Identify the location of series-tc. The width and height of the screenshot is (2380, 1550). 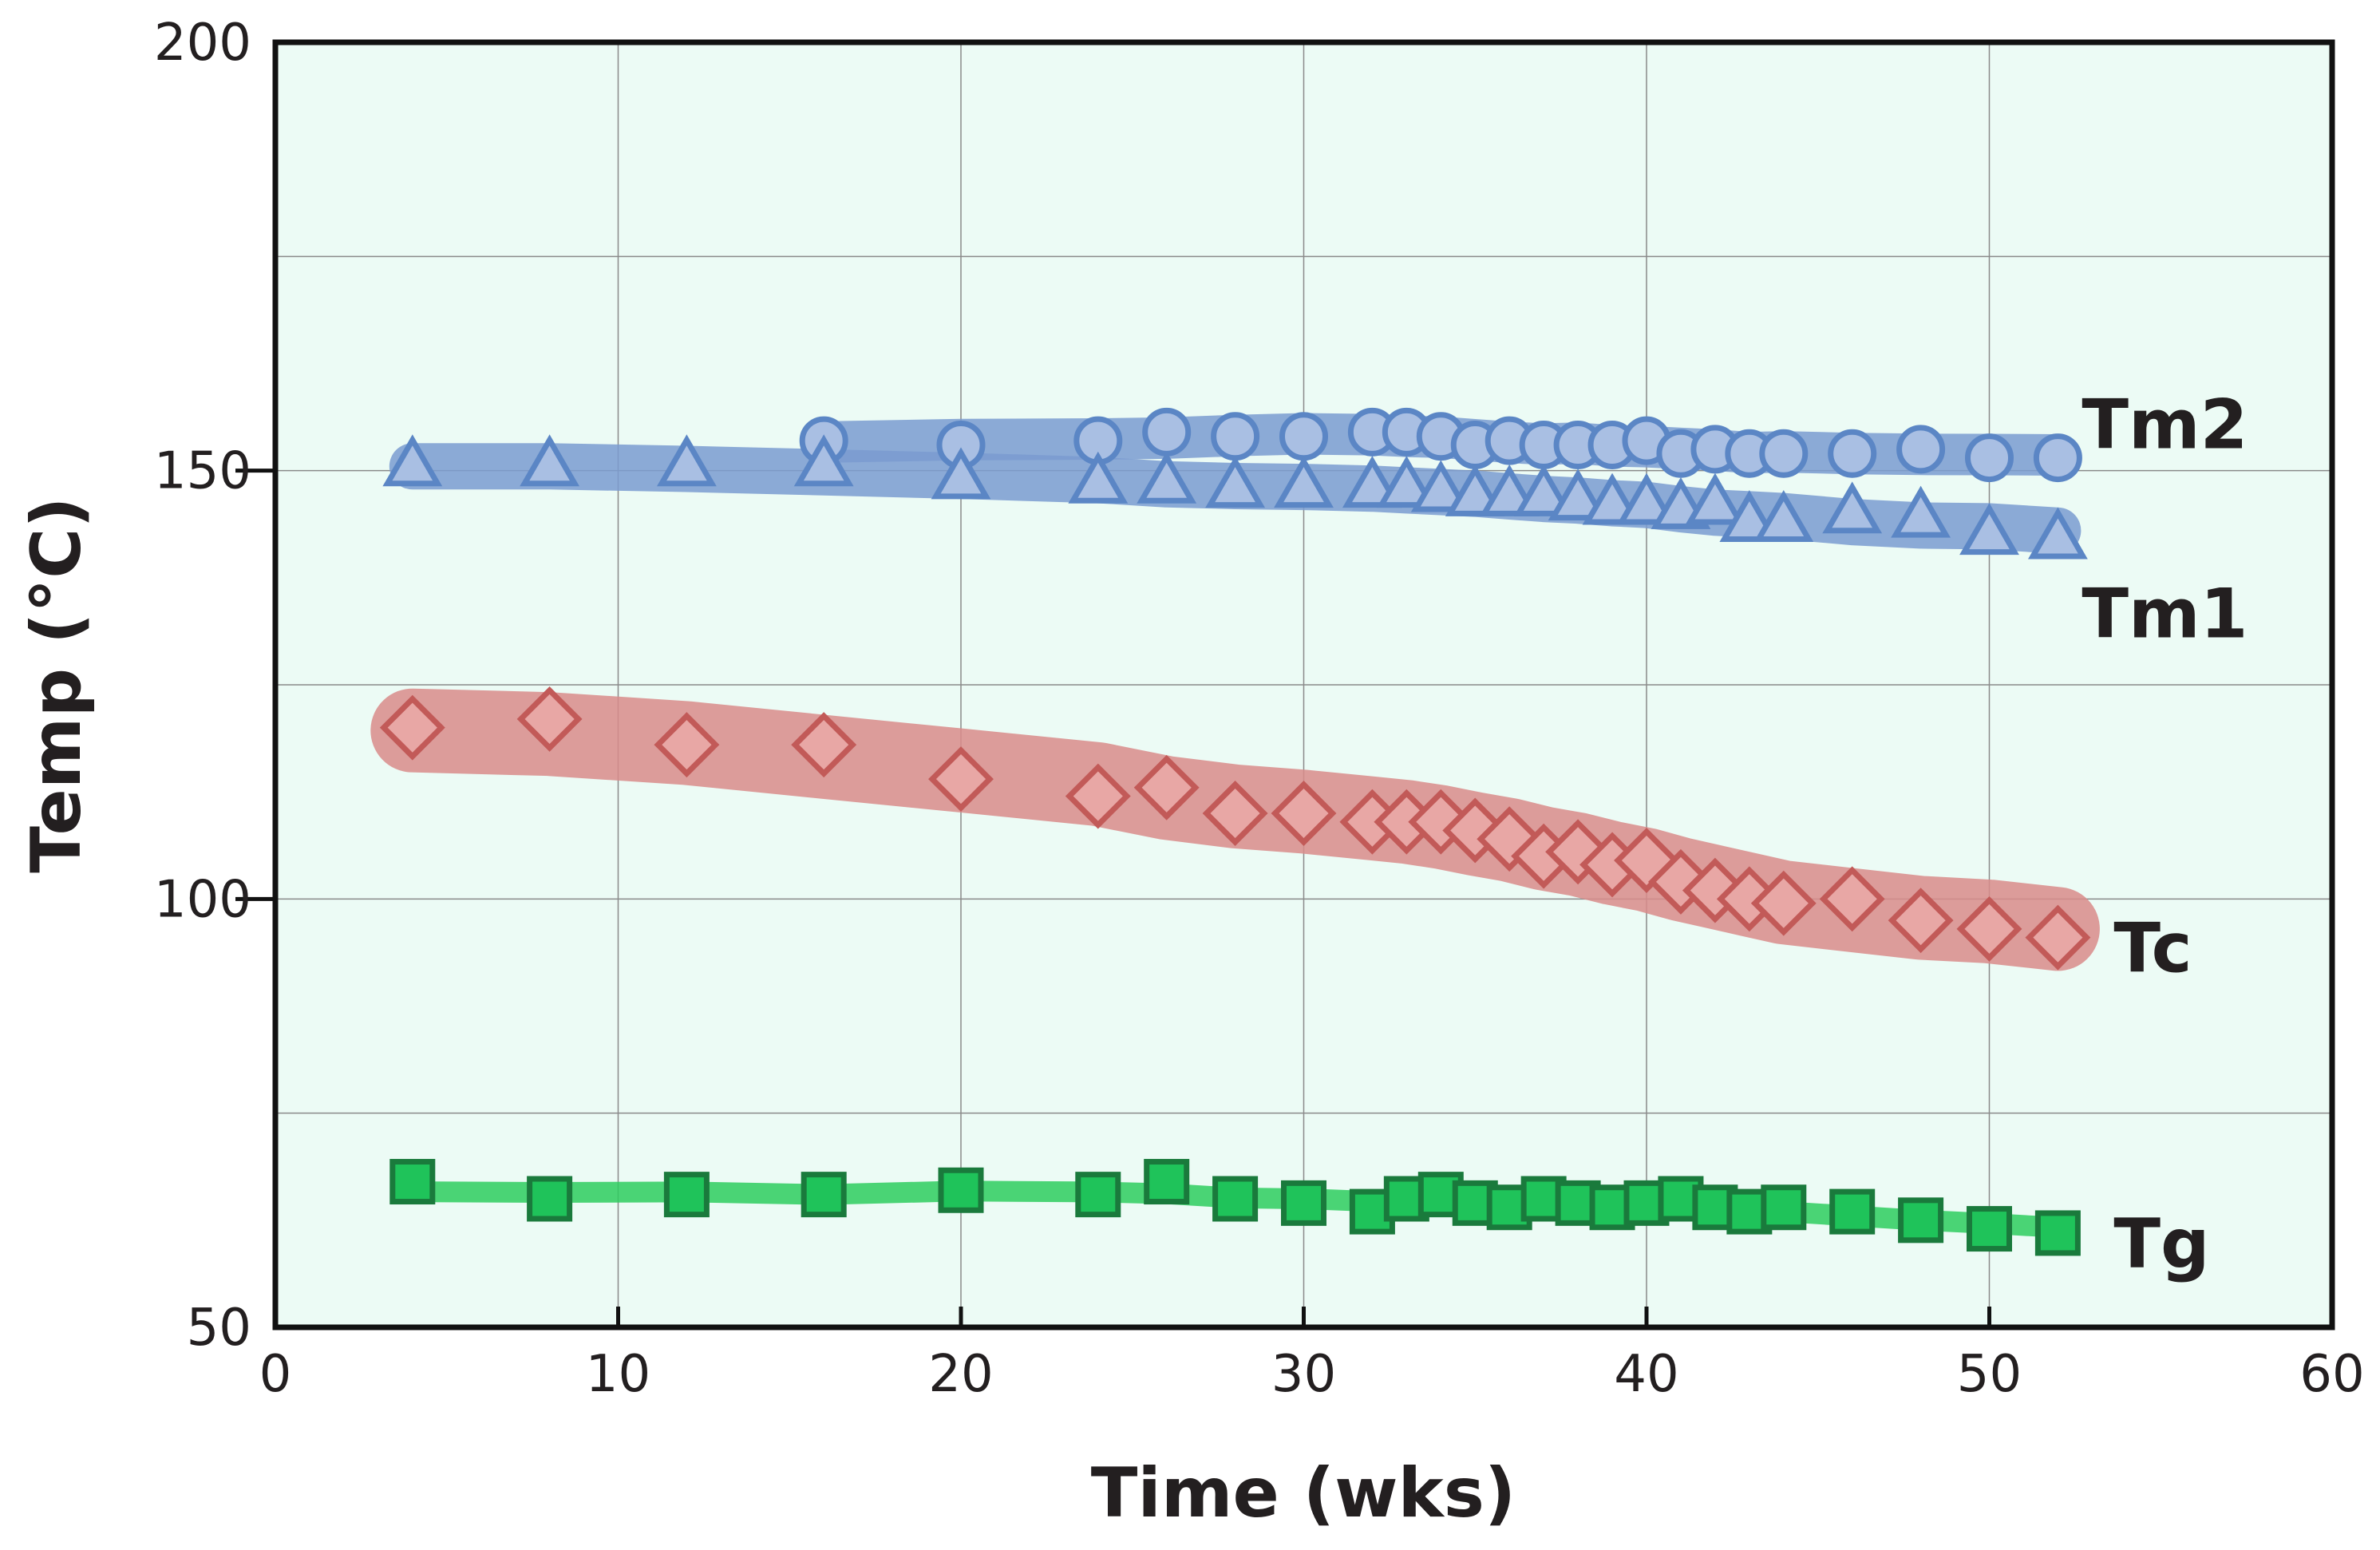
(1235, 828).